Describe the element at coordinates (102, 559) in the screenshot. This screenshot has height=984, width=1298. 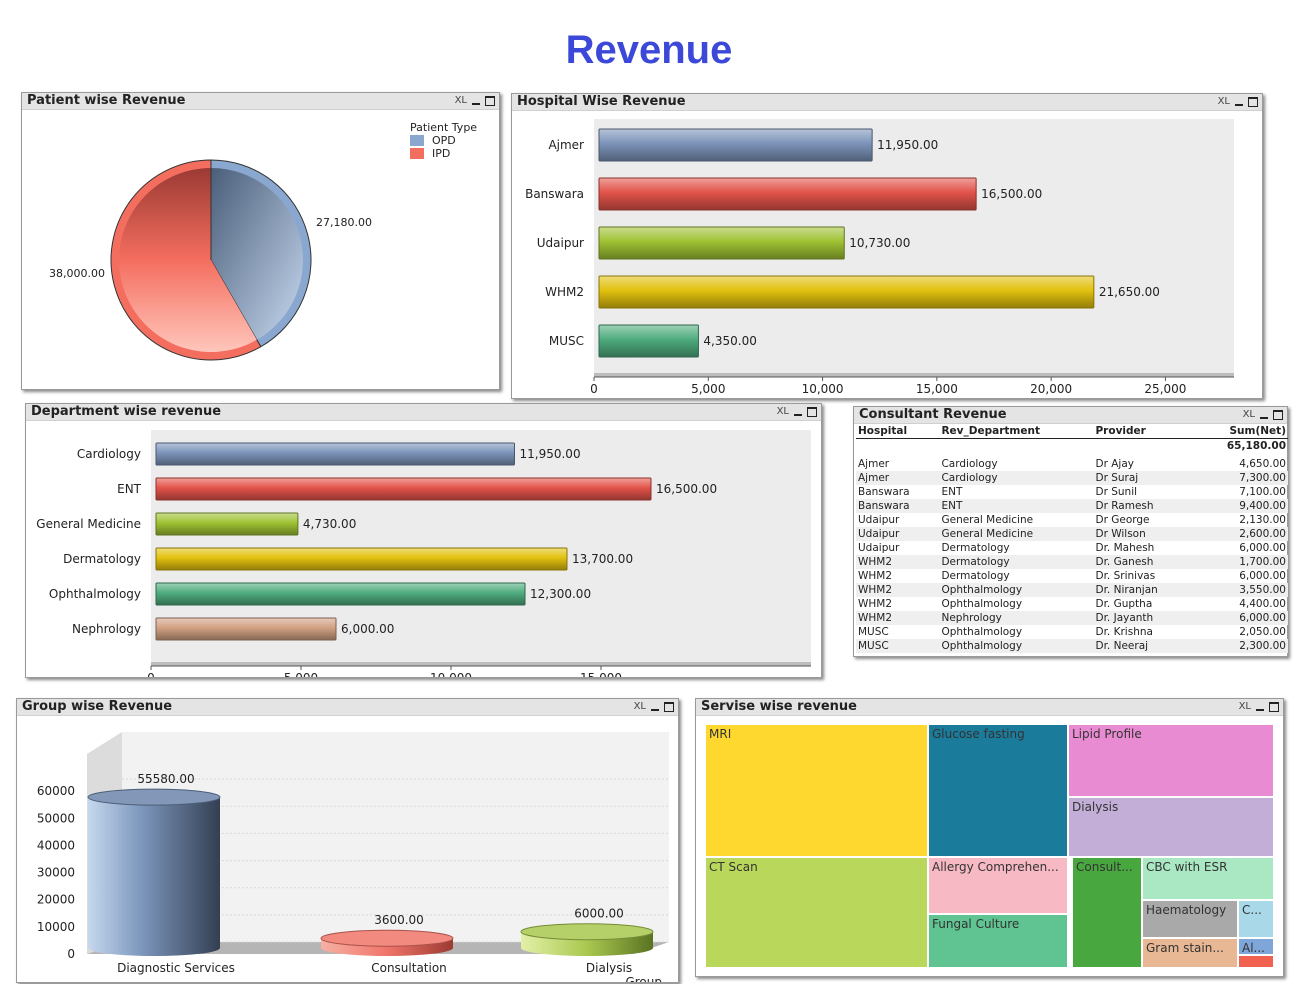
I see `category-label: Dermatology` at that location.